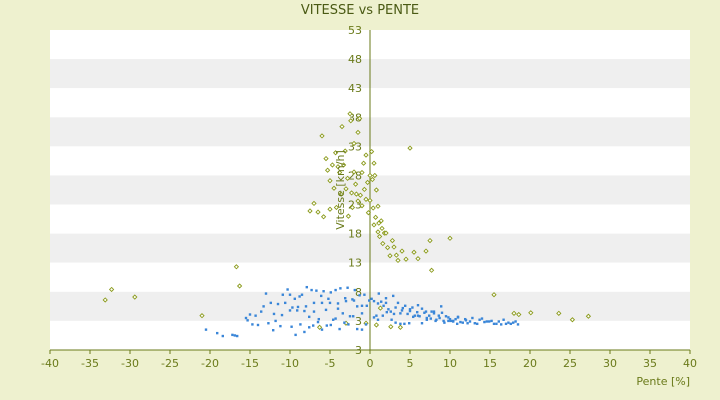  What do you see at coordinates (50, 363) in the screenshot?
I see `x-tick-label: -40` at bounding box center [50, 363].